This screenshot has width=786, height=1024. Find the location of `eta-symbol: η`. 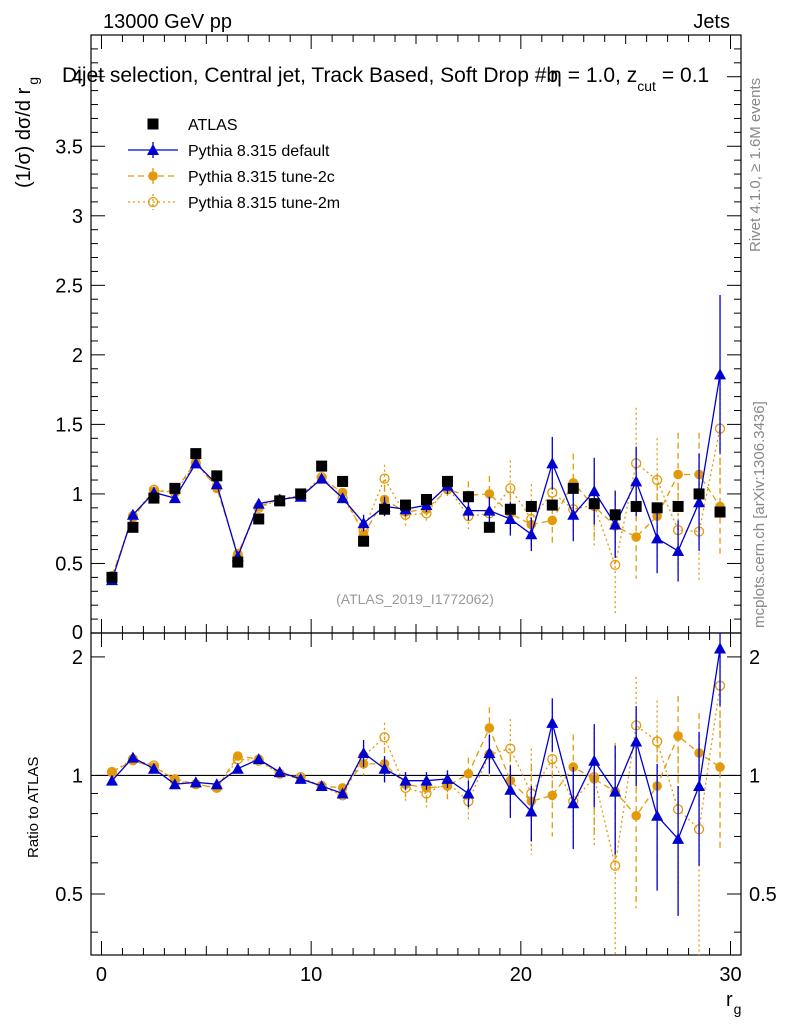

eta-symbol: η is located at coordinates (556, 75).